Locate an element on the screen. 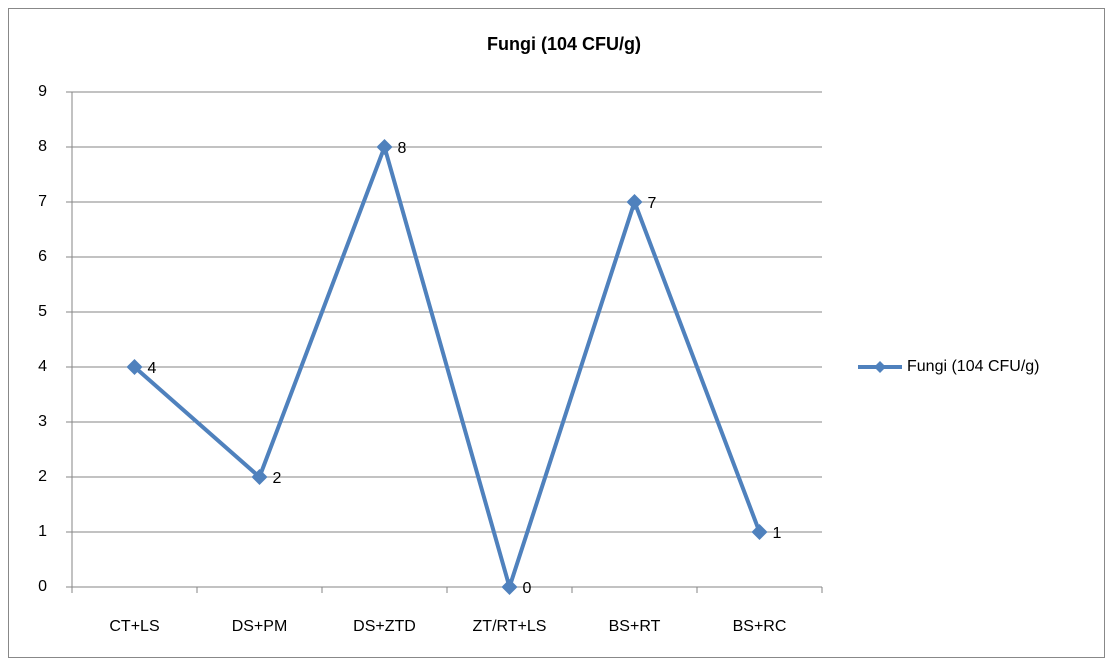 The image size is (1112, 666). data-label: 8 is located at coordinates (402, 148).